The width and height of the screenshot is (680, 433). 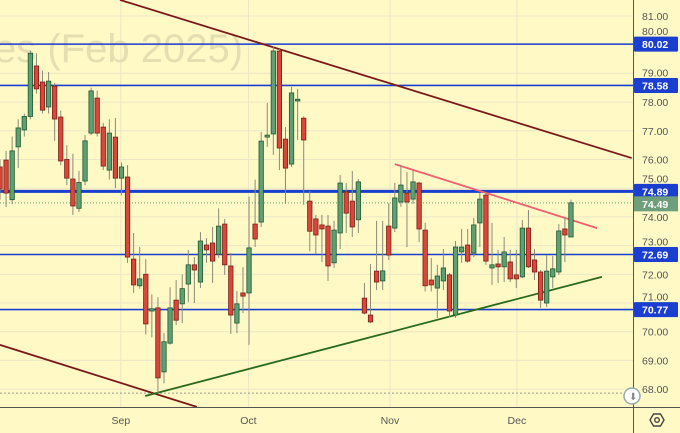 I want to click on level-badge-label: 70.77, so click(x=655, y=311).